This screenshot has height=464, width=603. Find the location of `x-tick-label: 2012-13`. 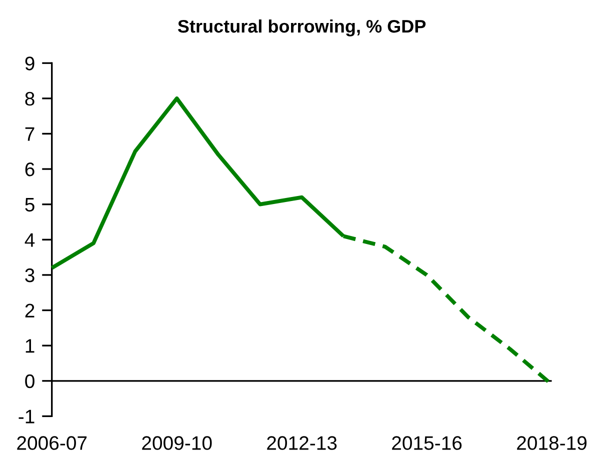

x-tick-label: 2012-13 is located at coordinates (302, 443).